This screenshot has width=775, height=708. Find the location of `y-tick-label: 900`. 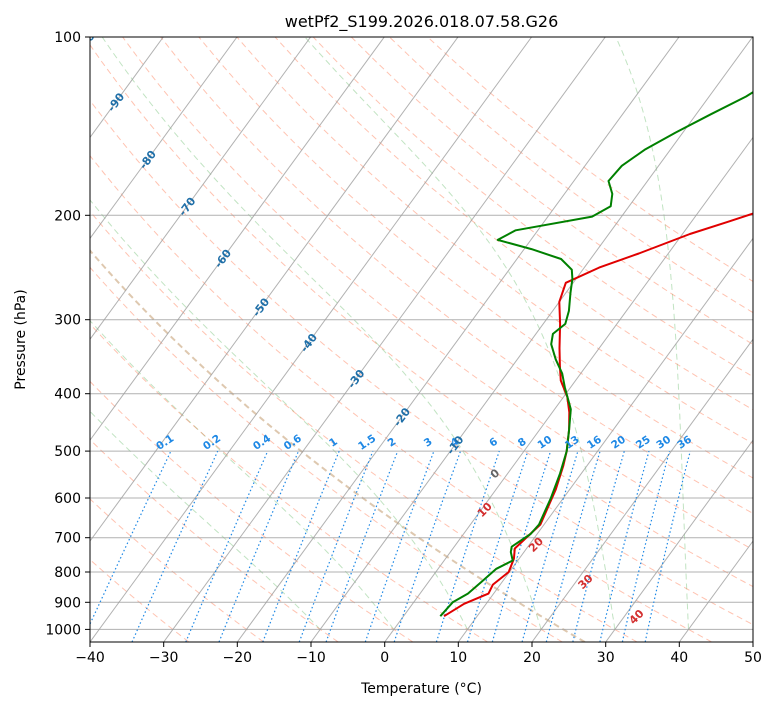

y-tick-label: 900 is located at coordinates (67, 603).